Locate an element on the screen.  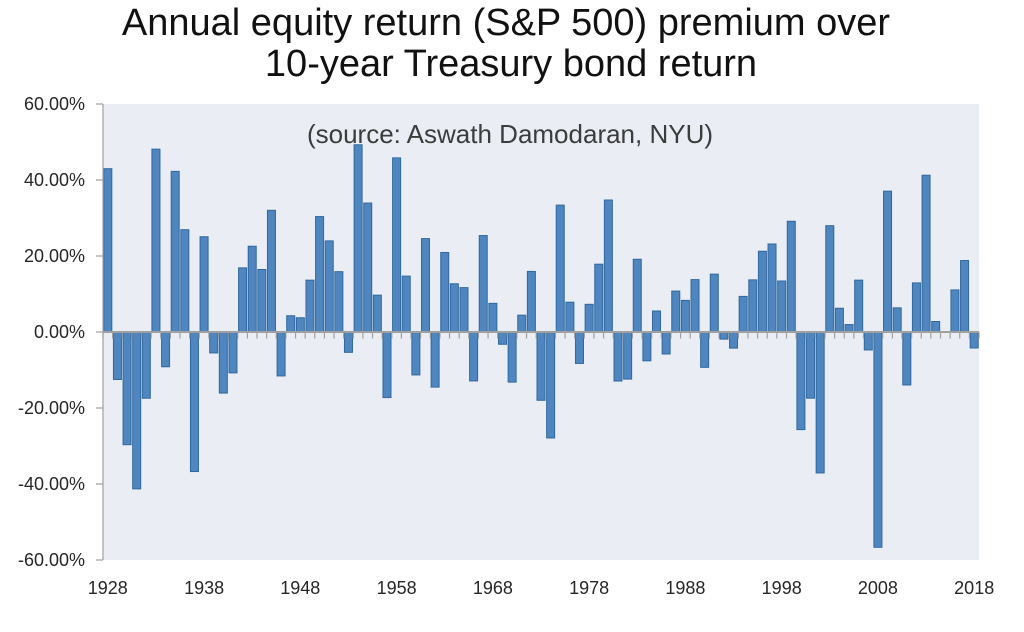
svg-text: 40.00% is located at coordinates (54, 180).